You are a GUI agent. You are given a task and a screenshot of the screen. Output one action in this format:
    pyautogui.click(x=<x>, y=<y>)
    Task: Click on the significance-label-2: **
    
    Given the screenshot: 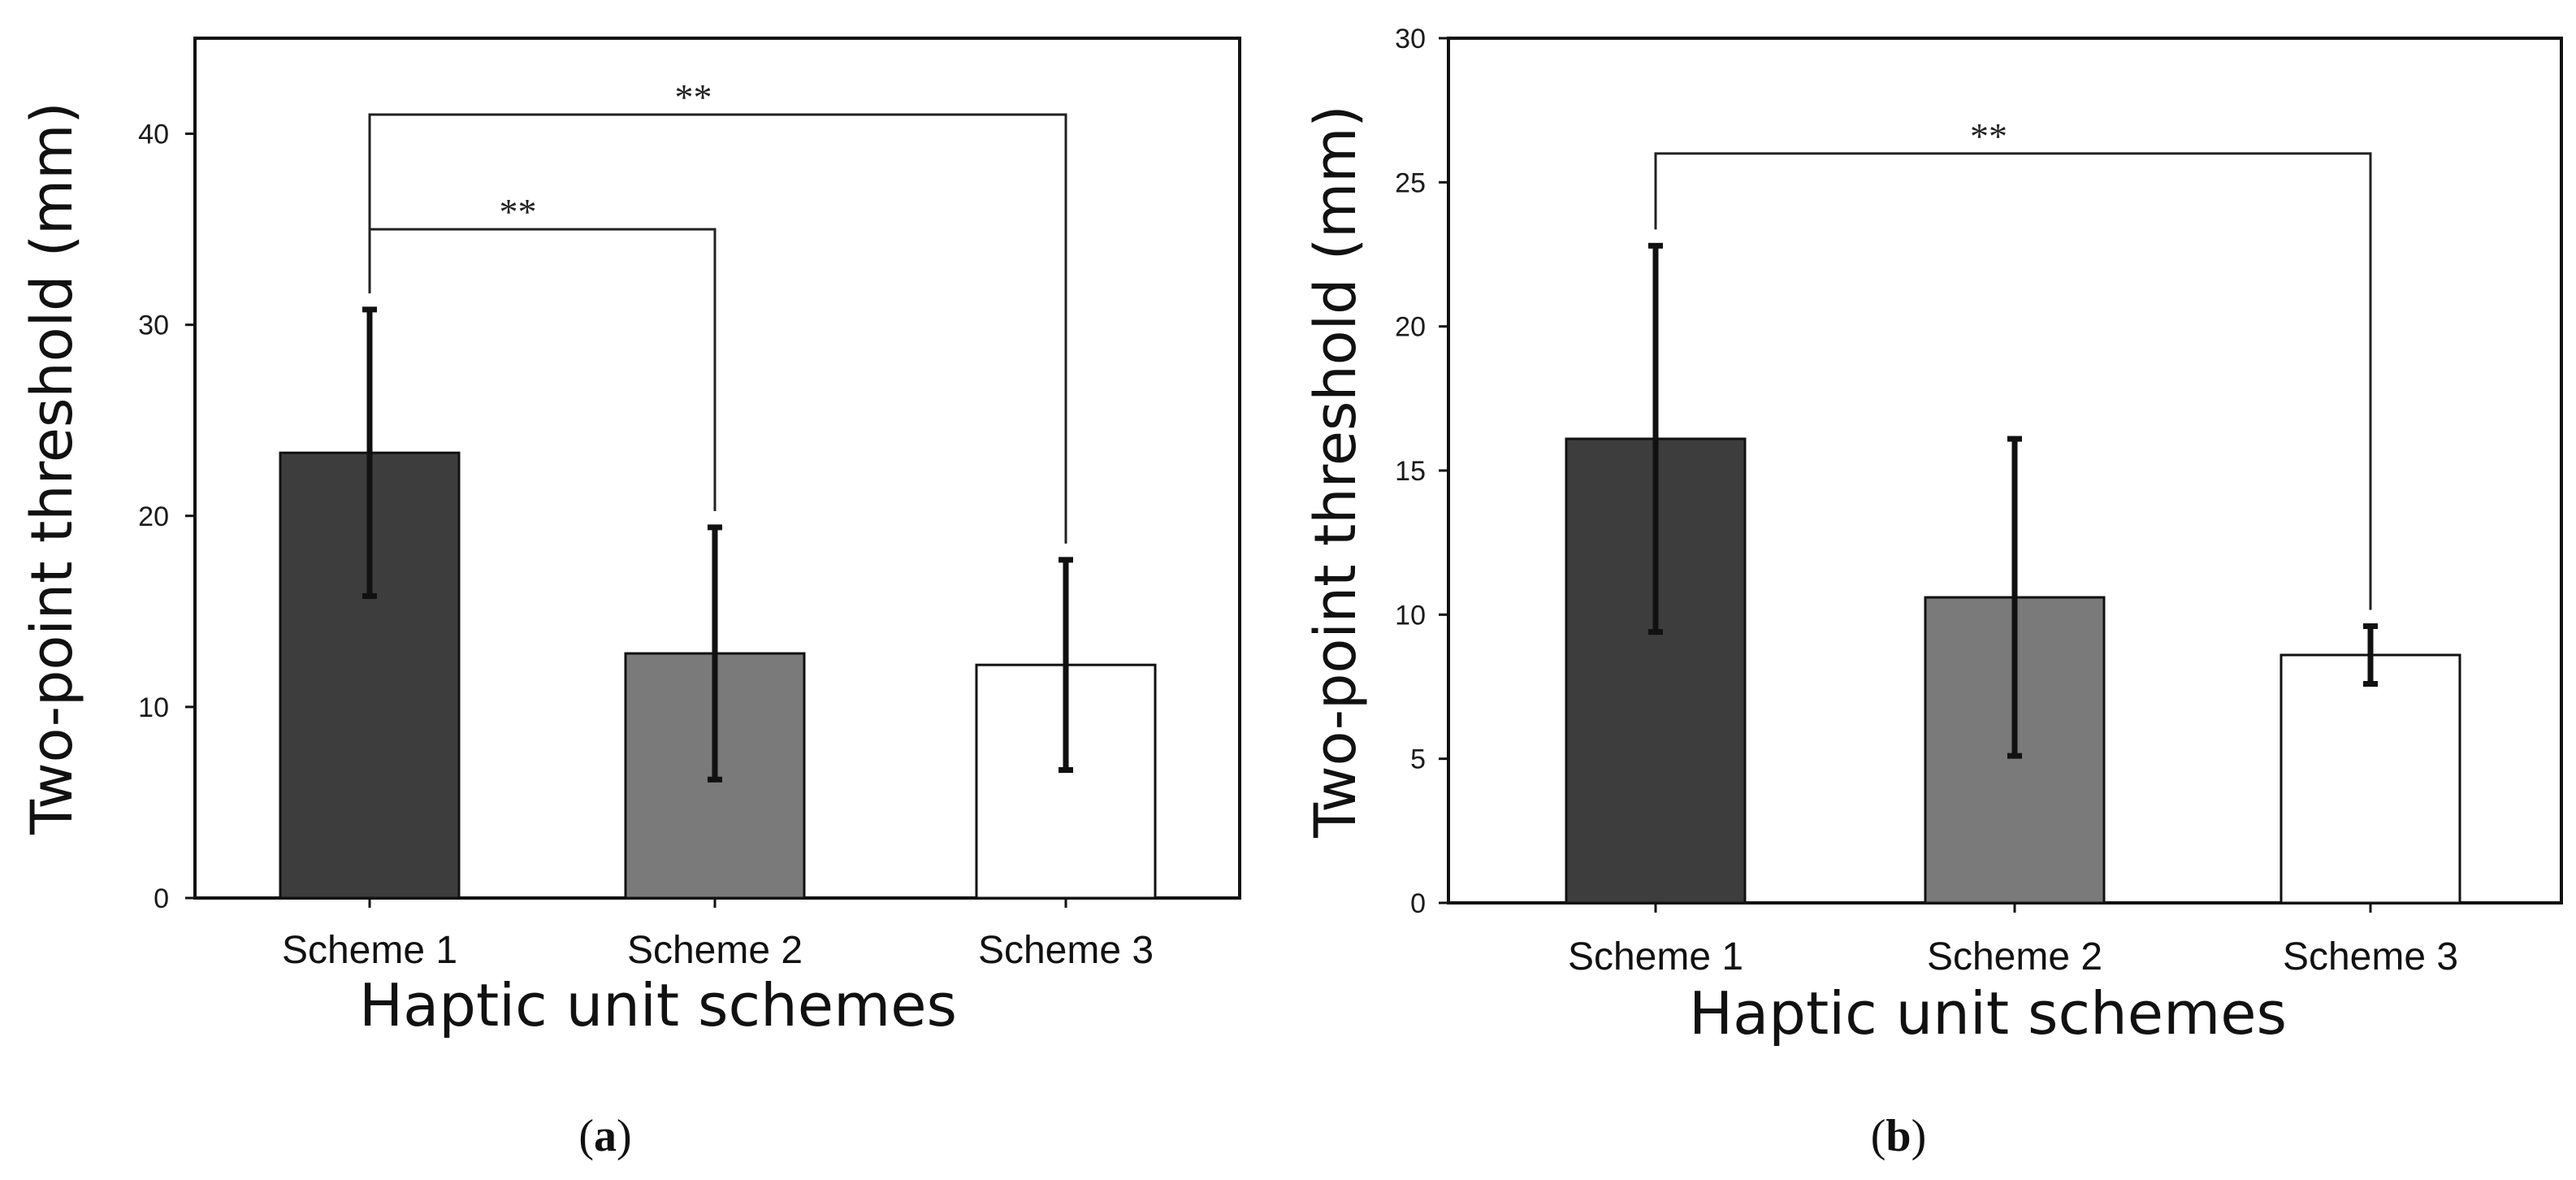 What is the action you would take?
    pyautogui.click(x=518, y=211)
    